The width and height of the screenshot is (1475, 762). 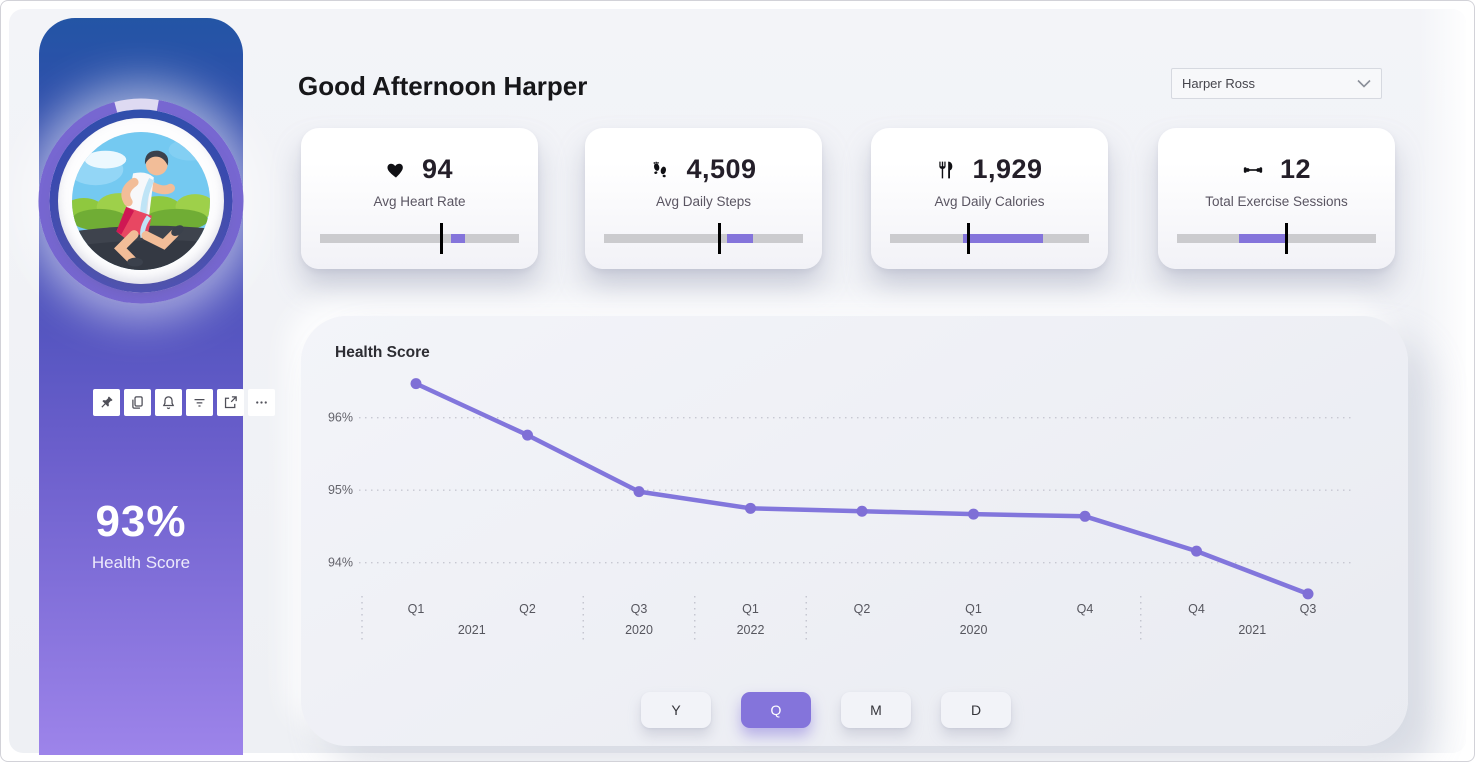 I want to click on y-axis-tick-label: 95%, so click(x=340, y=490).